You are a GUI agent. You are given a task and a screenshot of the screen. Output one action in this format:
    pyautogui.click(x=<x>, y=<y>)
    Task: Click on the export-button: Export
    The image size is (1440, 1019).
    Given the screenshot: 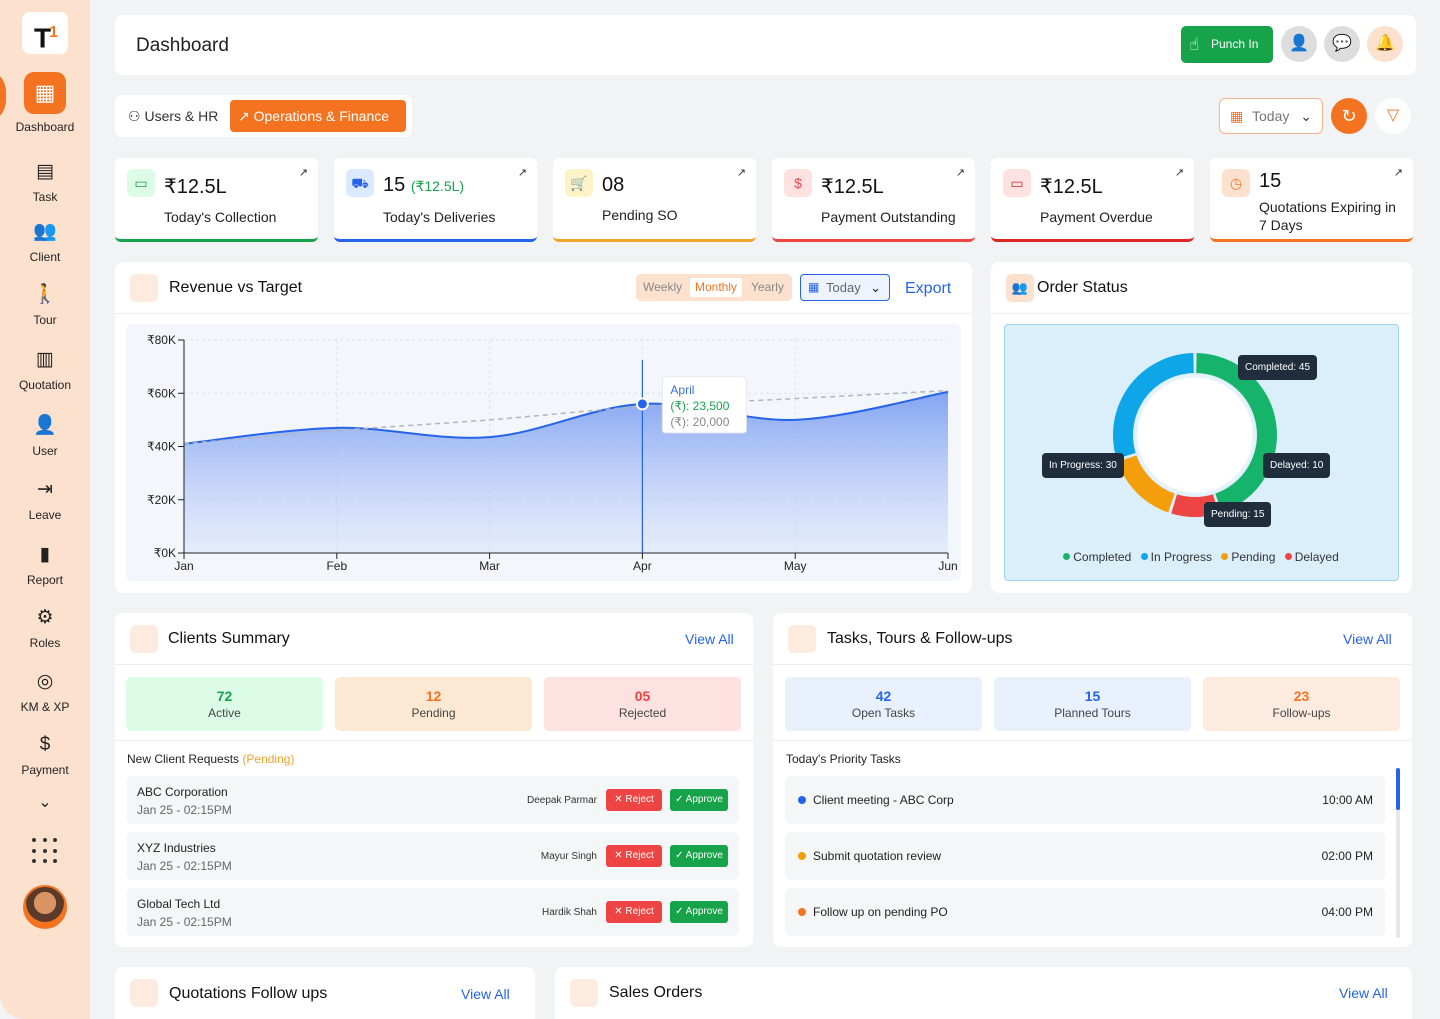 What is the action you would take?
    pyautogui.click(x=928, y=288)
    